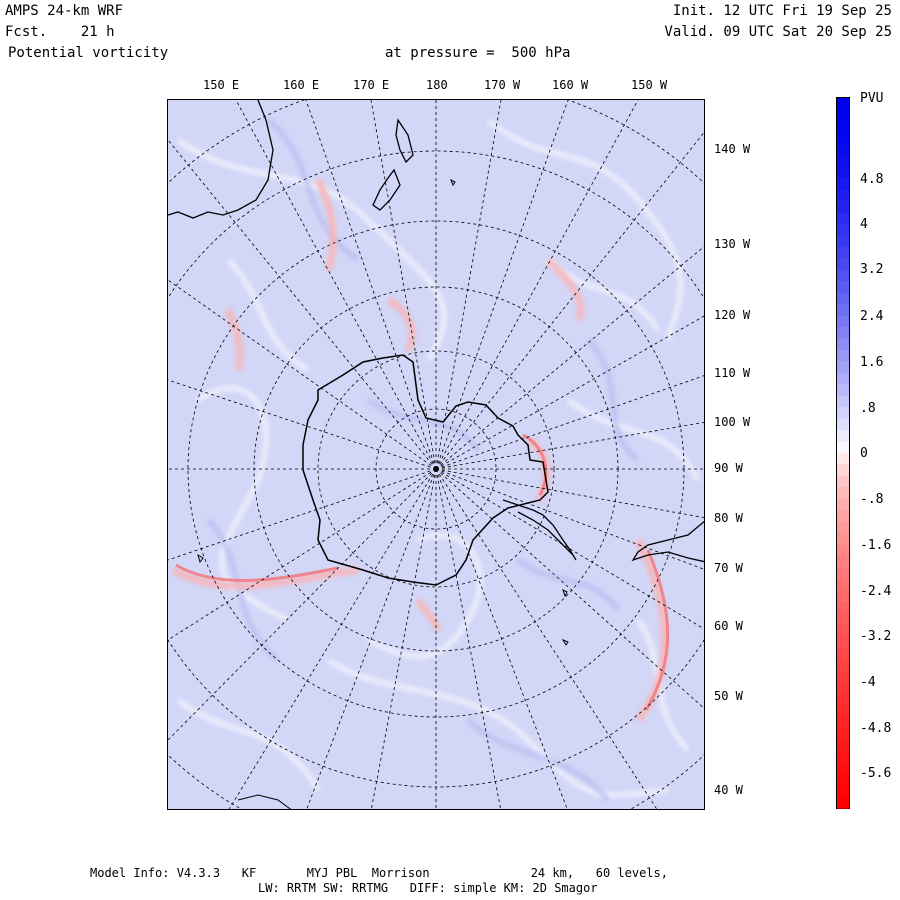  What do you see at coordinates (782, 11) in the screenshot?
I see `init-time: Init. 12 UTC Fri 19 Sep 25` at bounding box center [782, 11].